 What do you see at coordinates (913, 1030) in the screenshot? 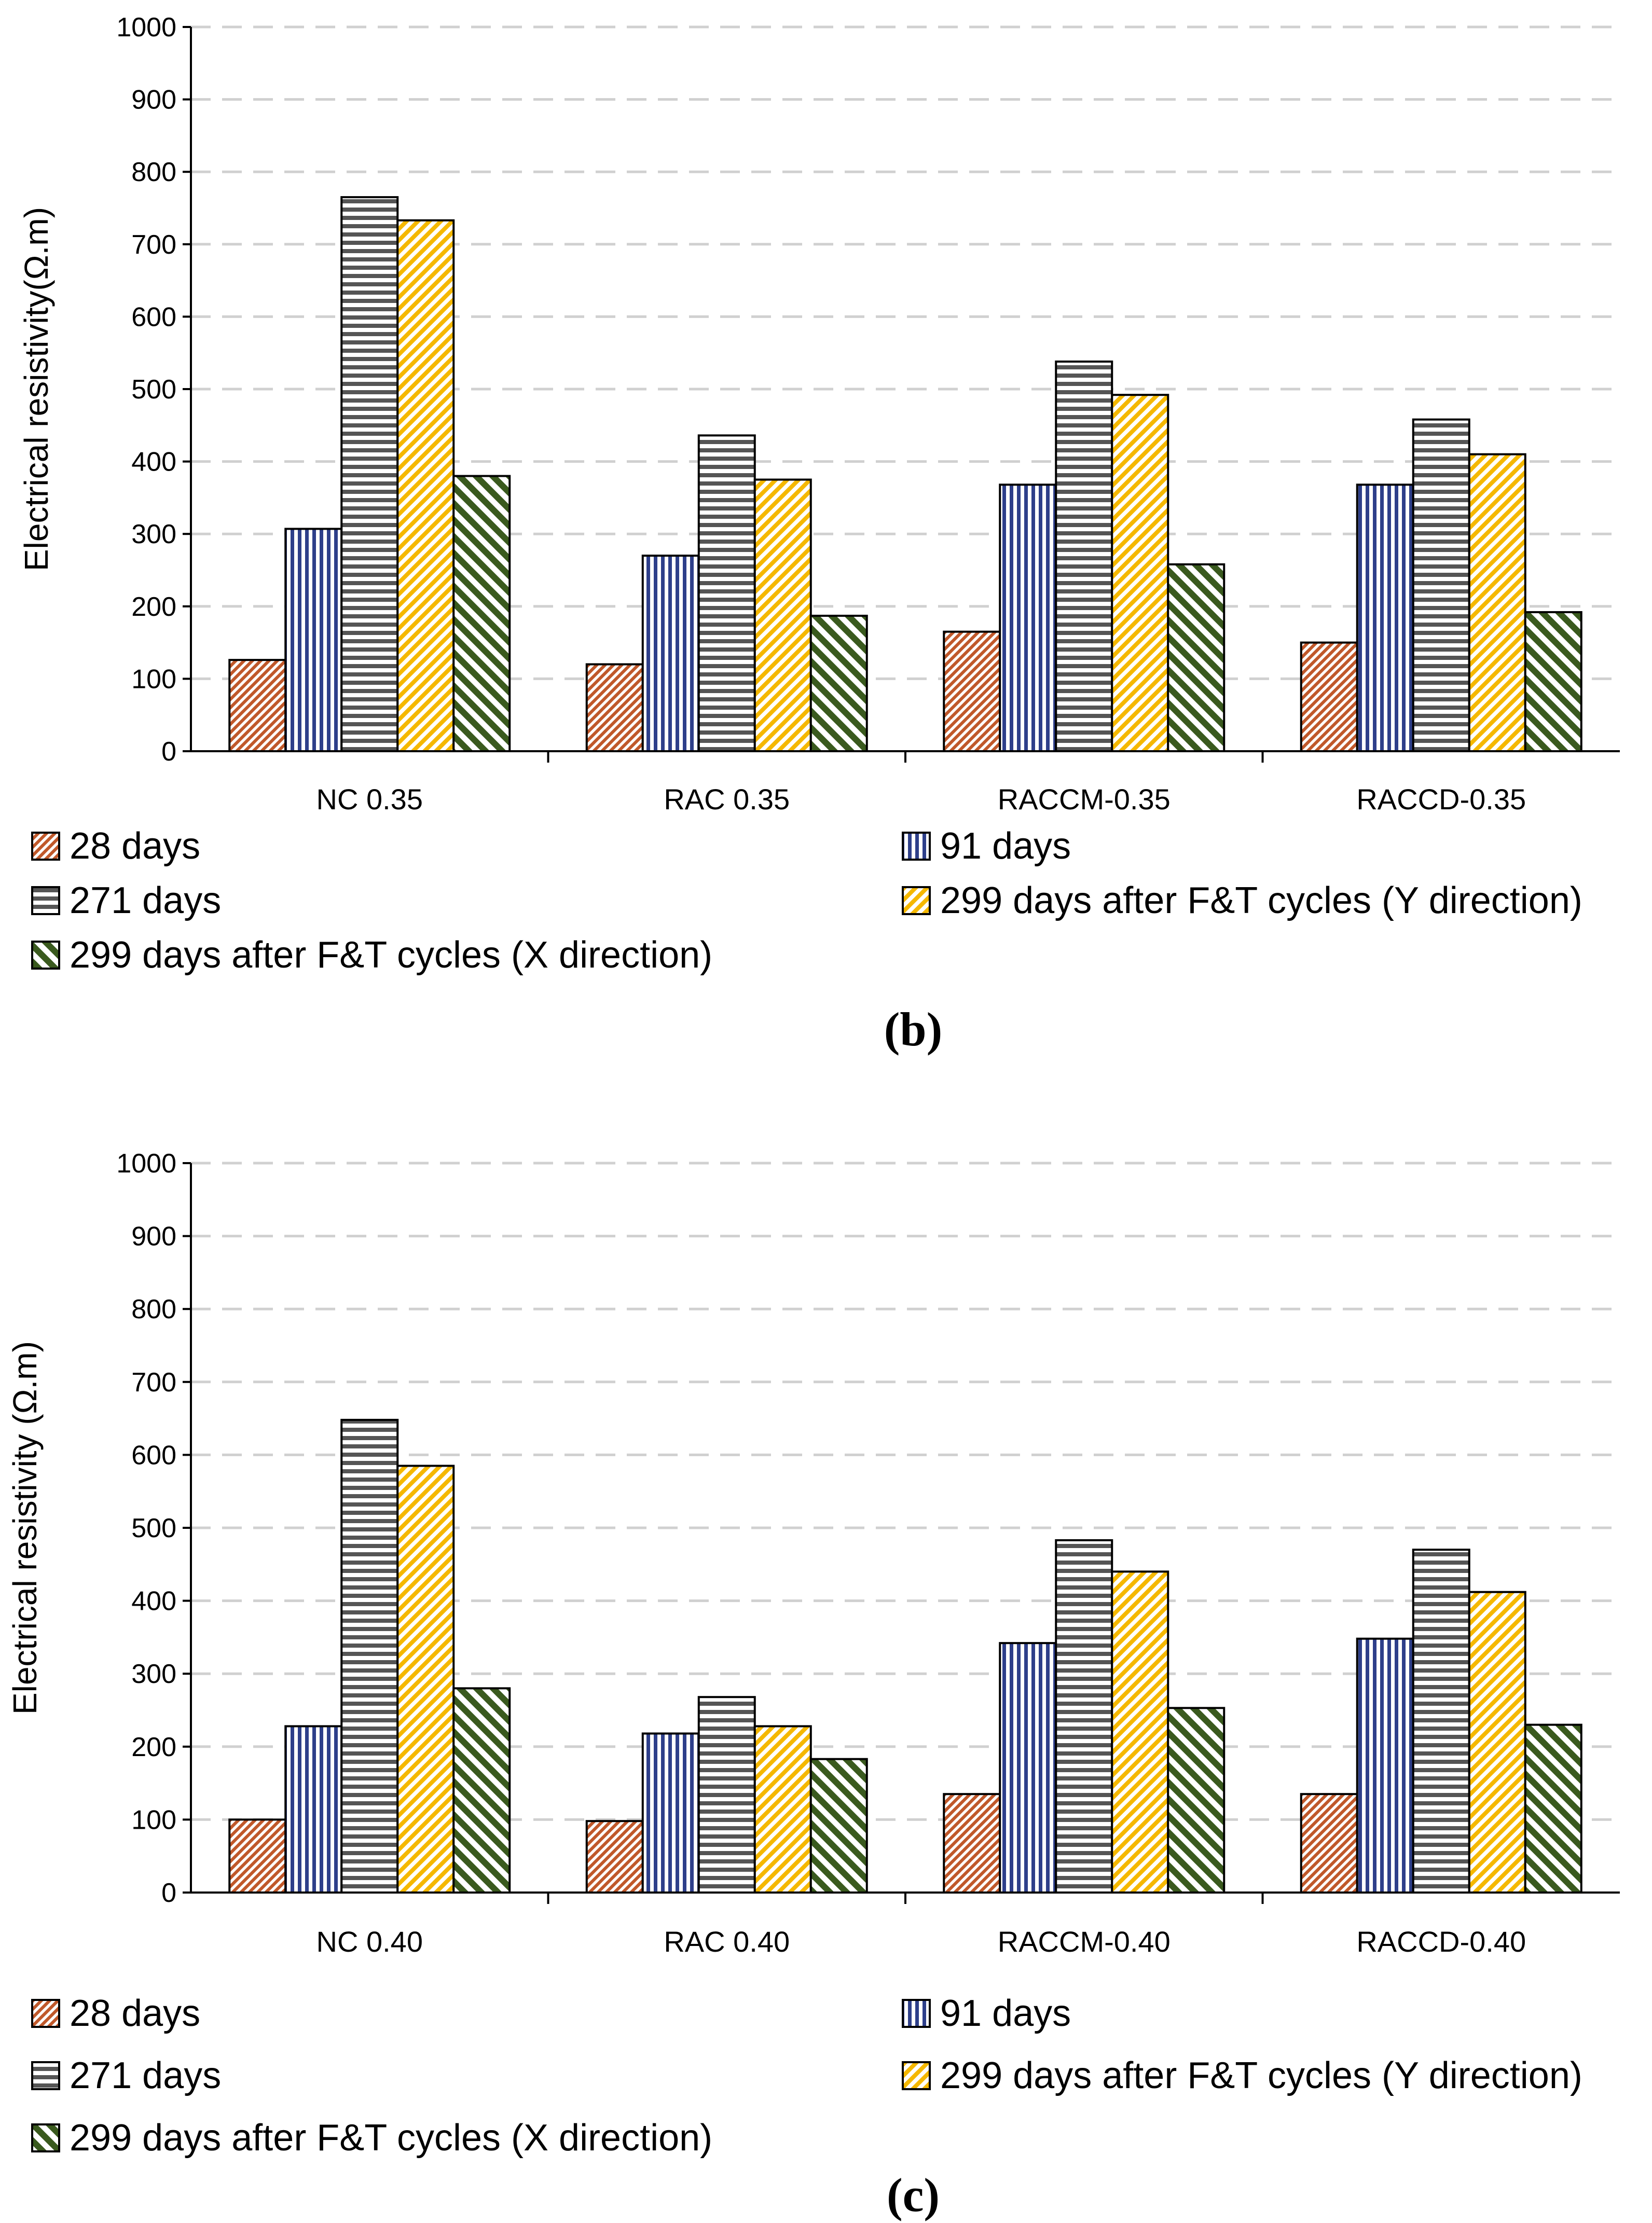
I see `panel-label: (b)` at bounding box center [913, 1030].